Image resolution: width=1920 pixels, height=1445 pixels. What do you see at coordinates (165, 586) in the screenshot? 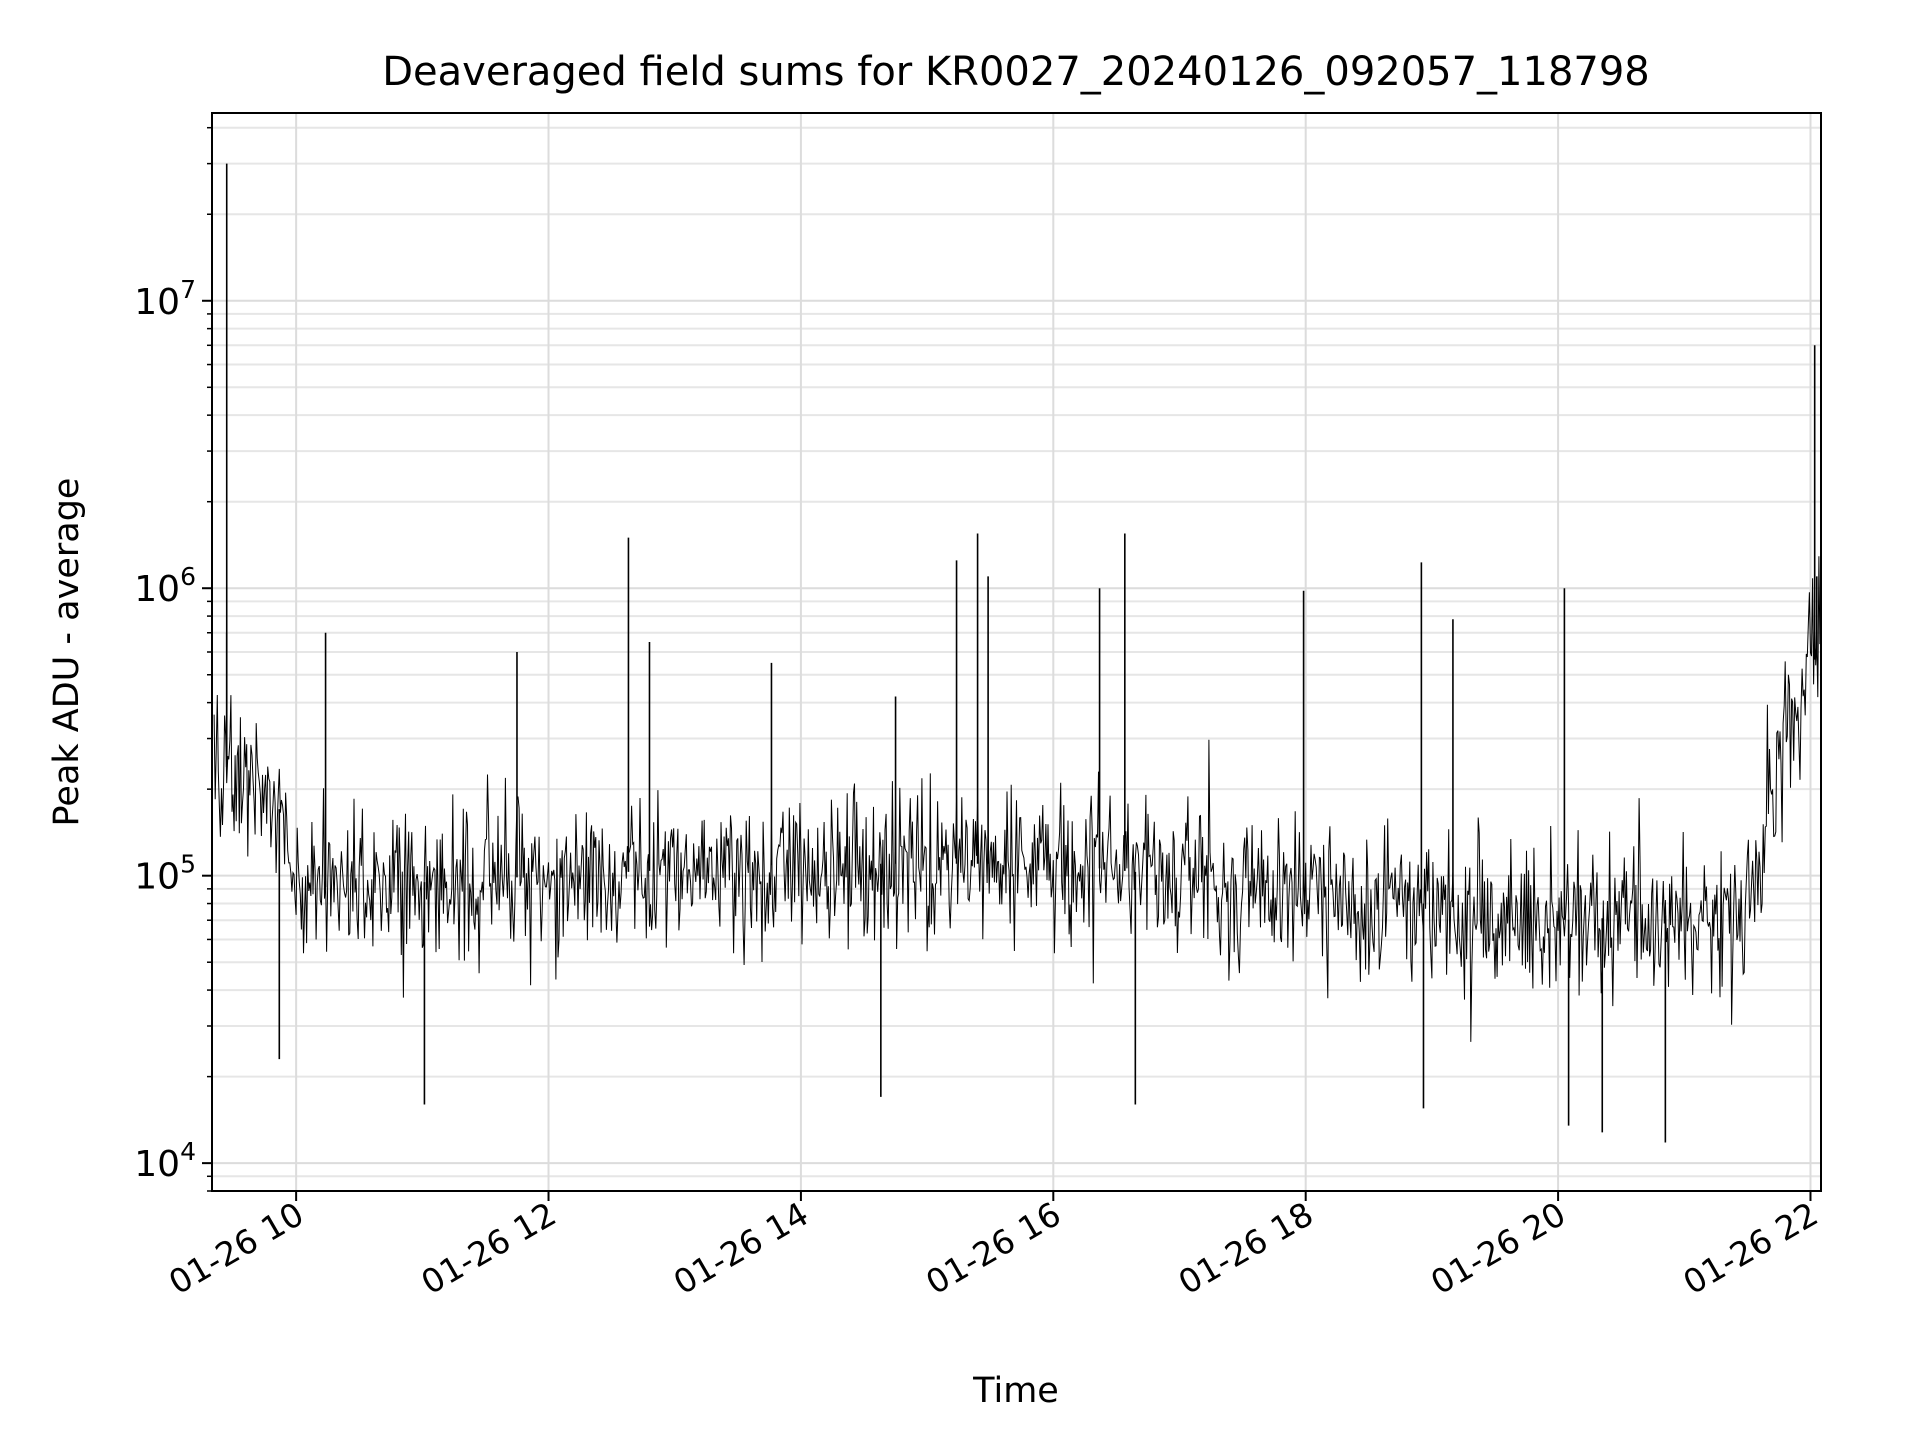
I see `y-tick-label: 10⁶` at bounding box center [165, 586].